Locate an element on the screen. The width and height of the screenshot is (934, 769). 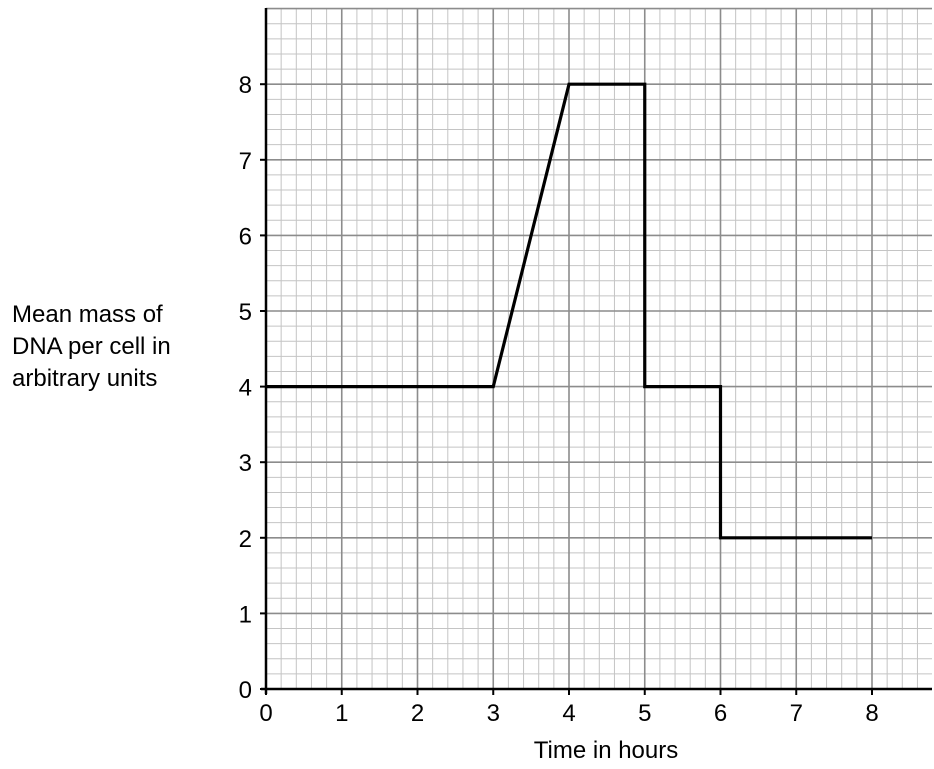
x-tick-labels: 0 1 2 3 4 5 6 7 8 is located at coordinates (568, 713).